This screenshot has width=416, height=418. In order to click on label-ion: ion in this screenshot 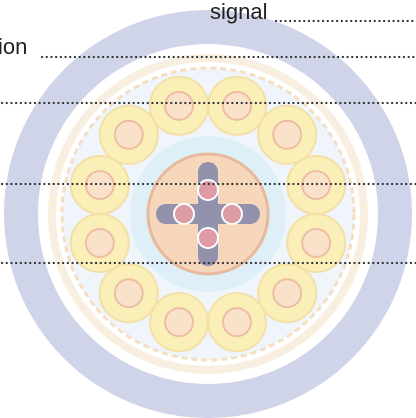, I will do `click(13, 46)`.